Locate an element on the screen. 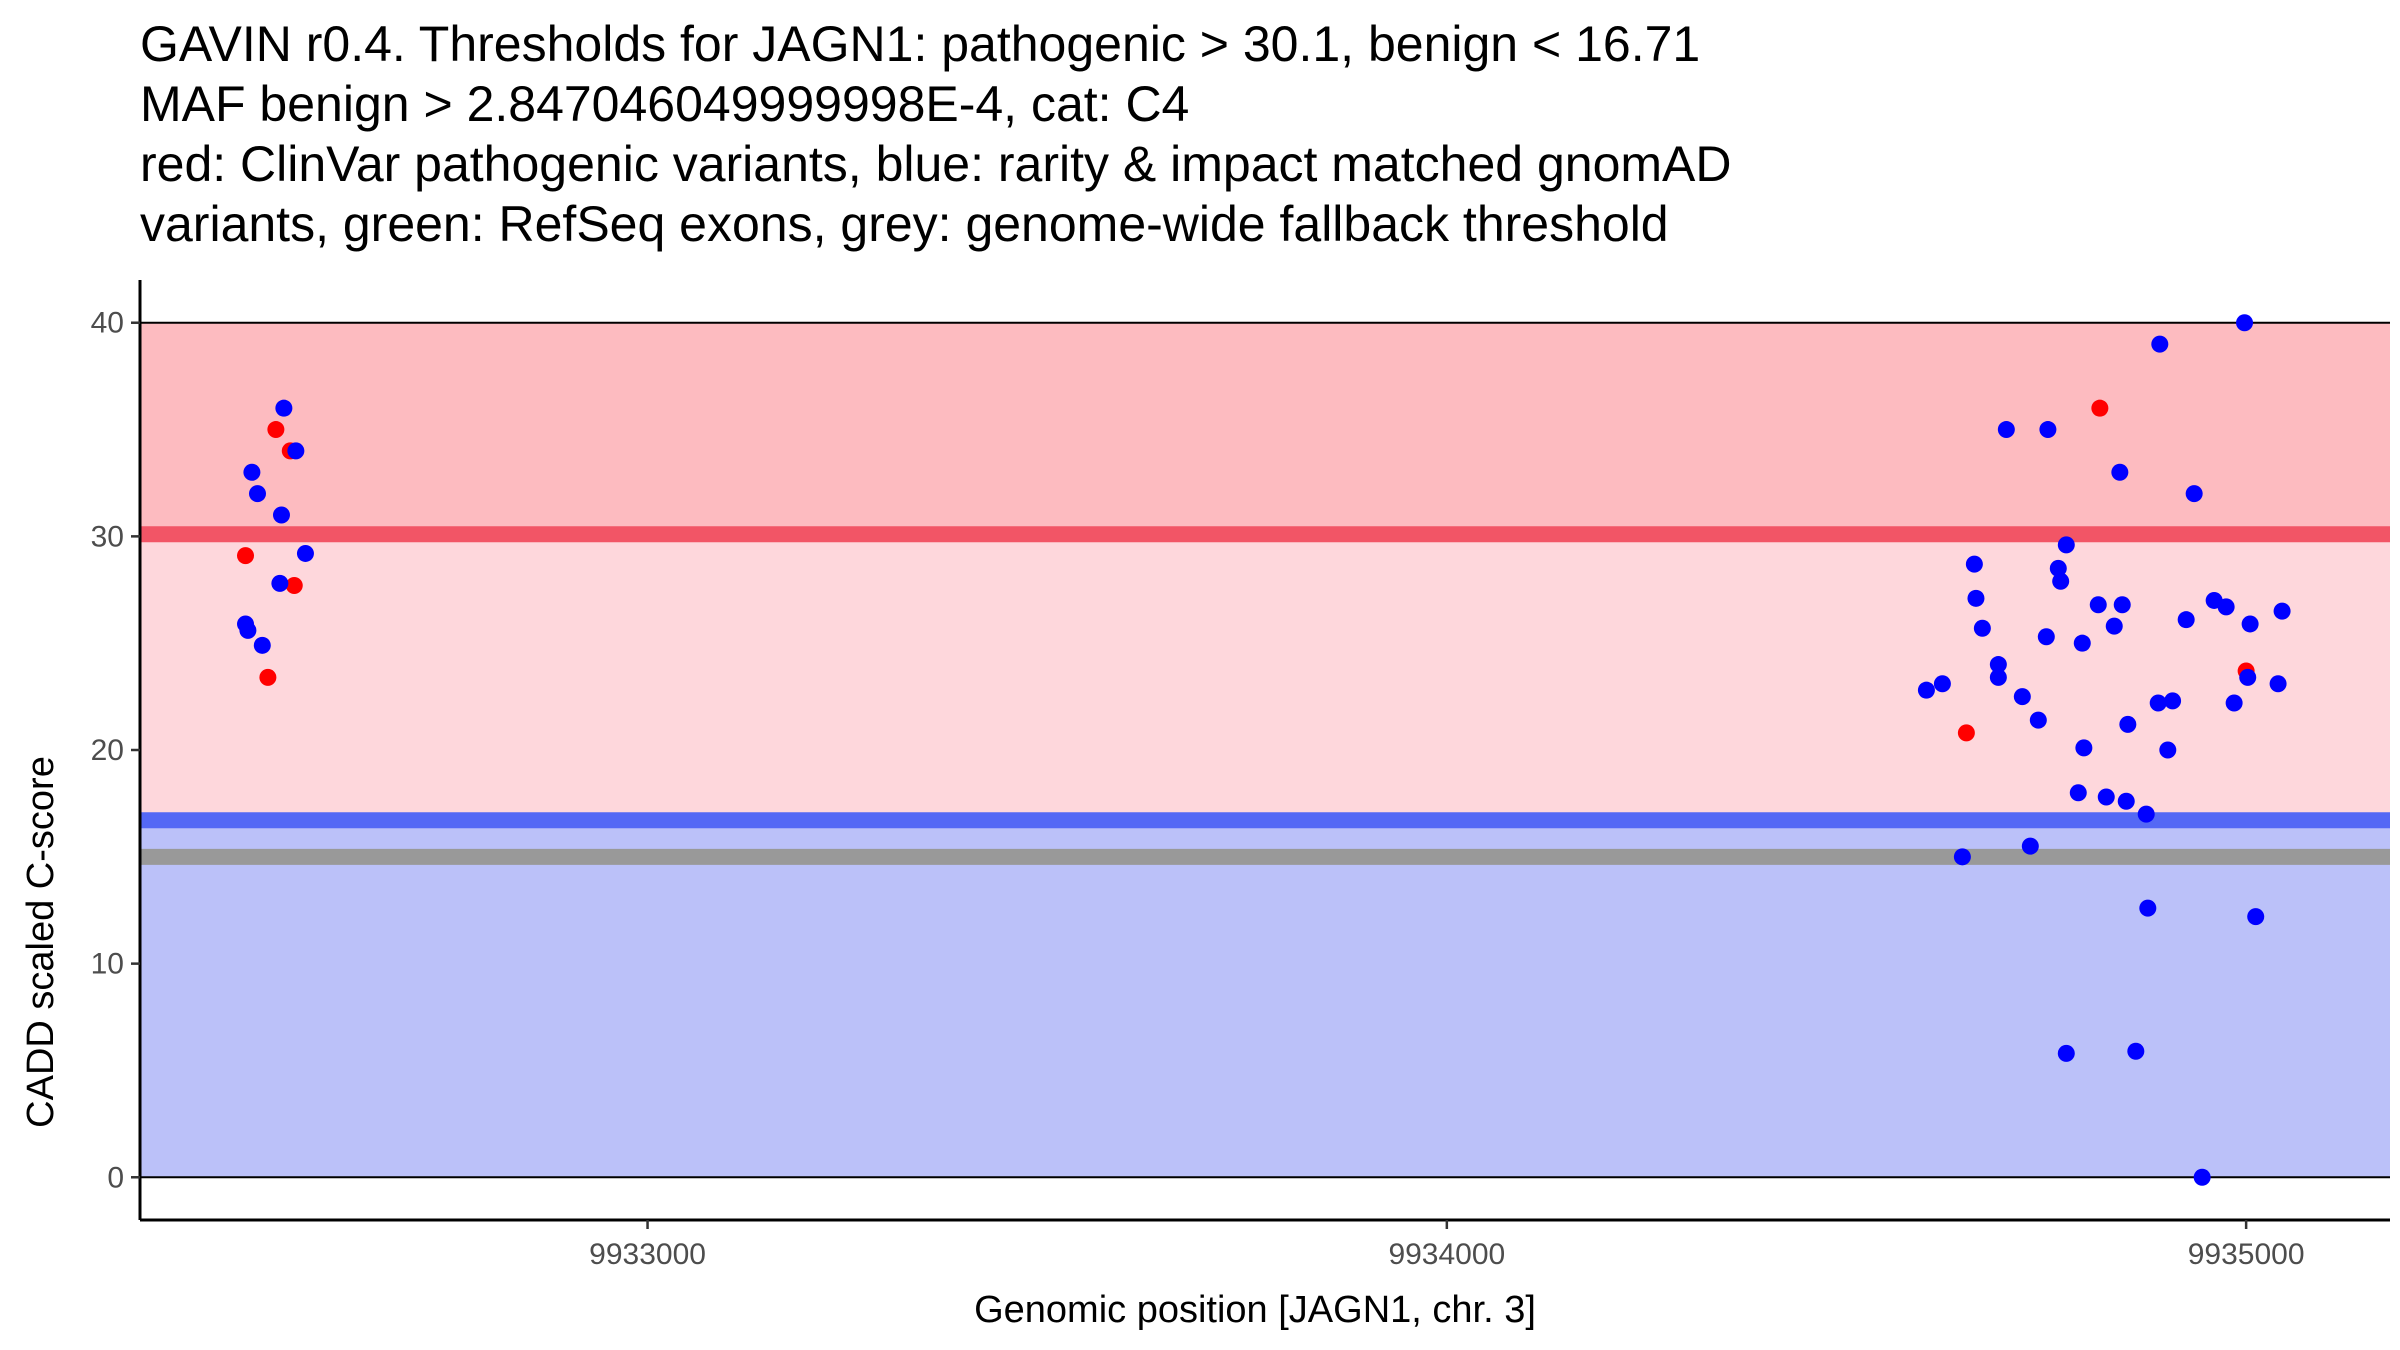  y-axis-title: CADD scaled C-score is located at coordinates (41, 942).